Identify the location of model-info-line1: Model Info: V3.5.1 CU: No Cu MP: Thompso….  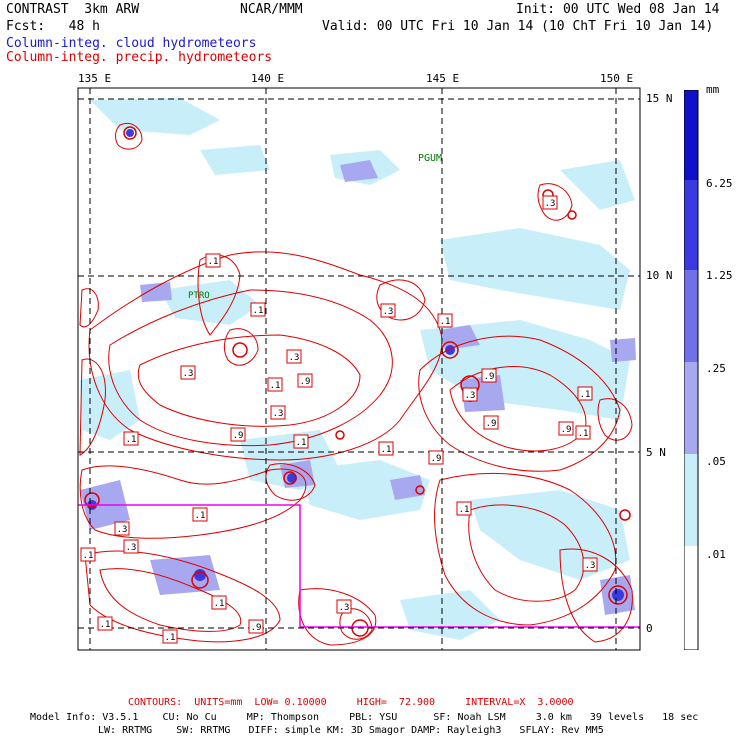
(364, 717).